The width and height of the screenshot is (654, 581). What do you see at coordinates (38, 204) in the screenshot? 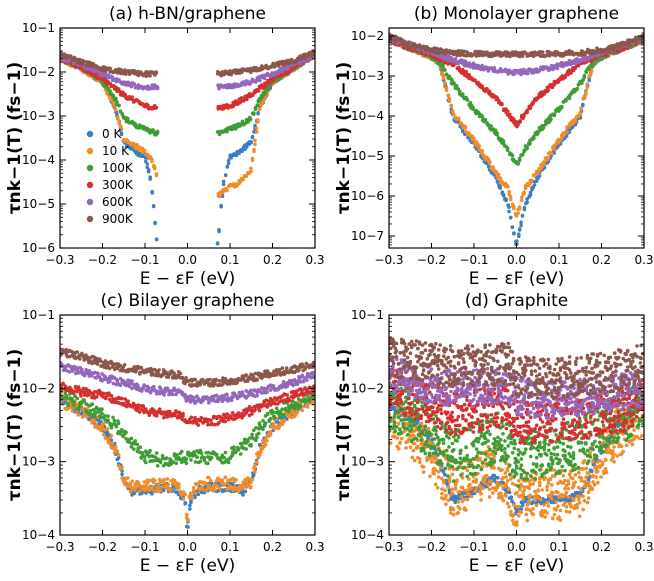
I see `y-tick-label: 10−5` at bounding box center [38, 204].